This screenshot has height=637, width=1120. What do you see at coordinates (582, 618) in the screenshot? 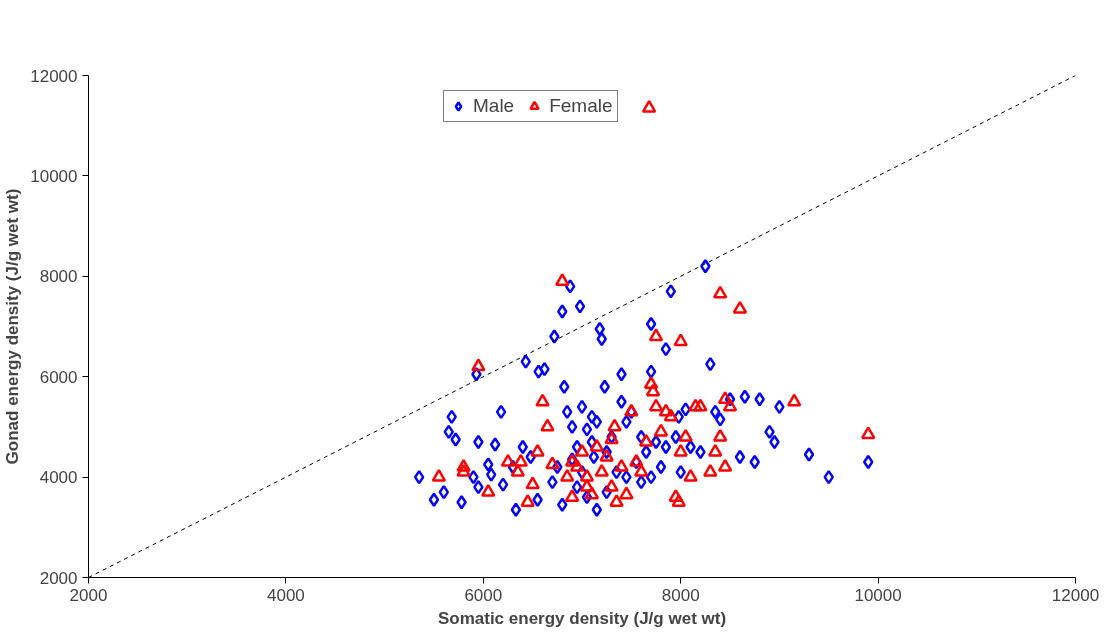
I see `x-axis-title: Somatic energy density (J/g wet wt)` at bounding box center [582, 618].